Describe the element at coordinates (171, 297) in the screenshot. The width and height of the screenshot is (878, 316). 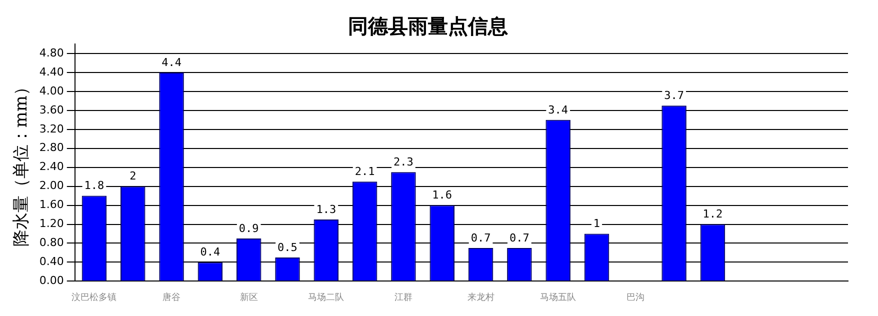
I see `x-tick-label: 唐谷` at that location.